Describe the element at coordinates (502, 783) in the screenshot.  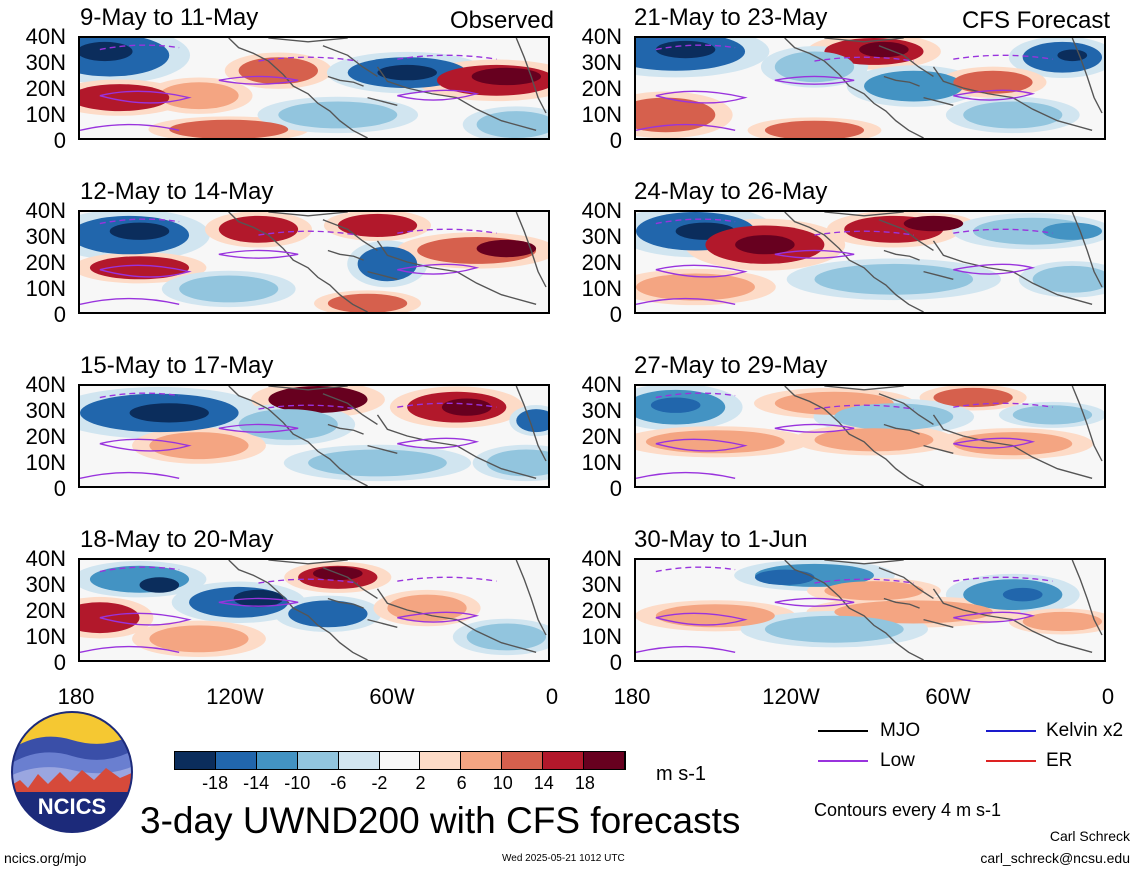
I see `colorbar-tick-label: 10` at that location.